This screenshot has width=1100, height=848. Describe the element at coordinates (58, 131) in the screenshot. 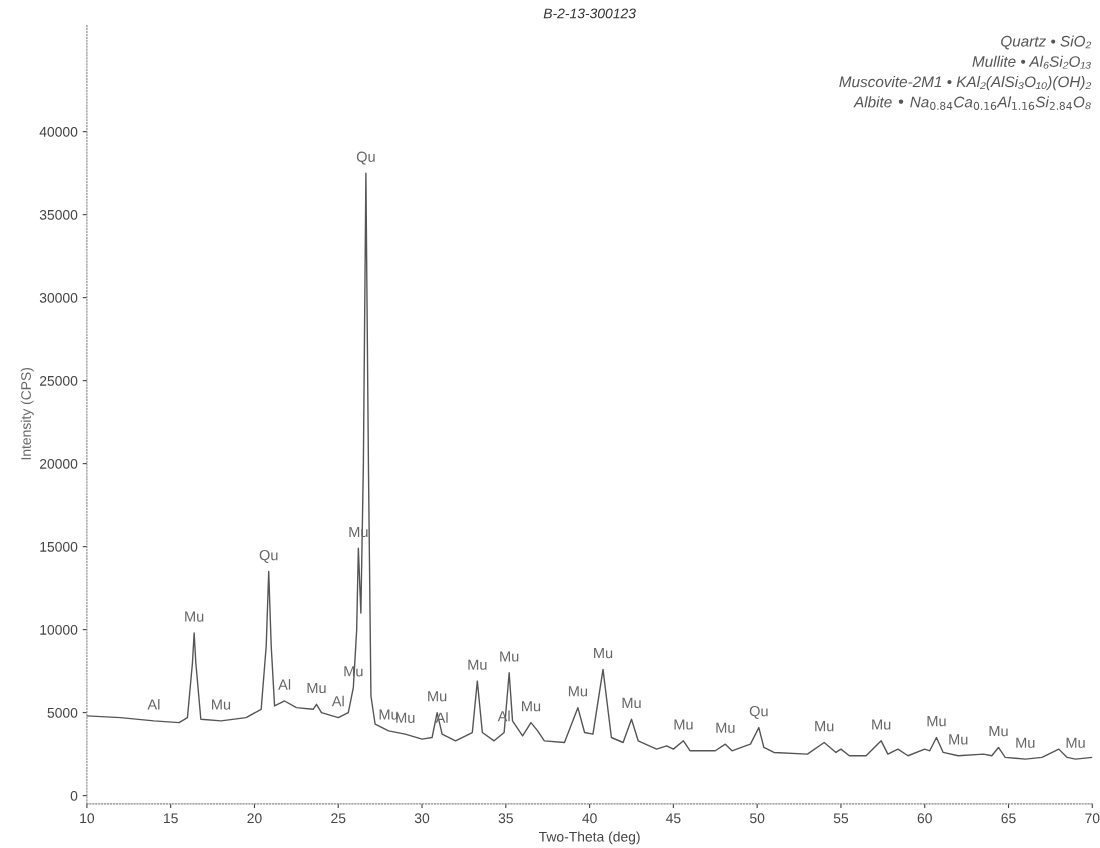

I see `y-tick-label: 40000` at that location.